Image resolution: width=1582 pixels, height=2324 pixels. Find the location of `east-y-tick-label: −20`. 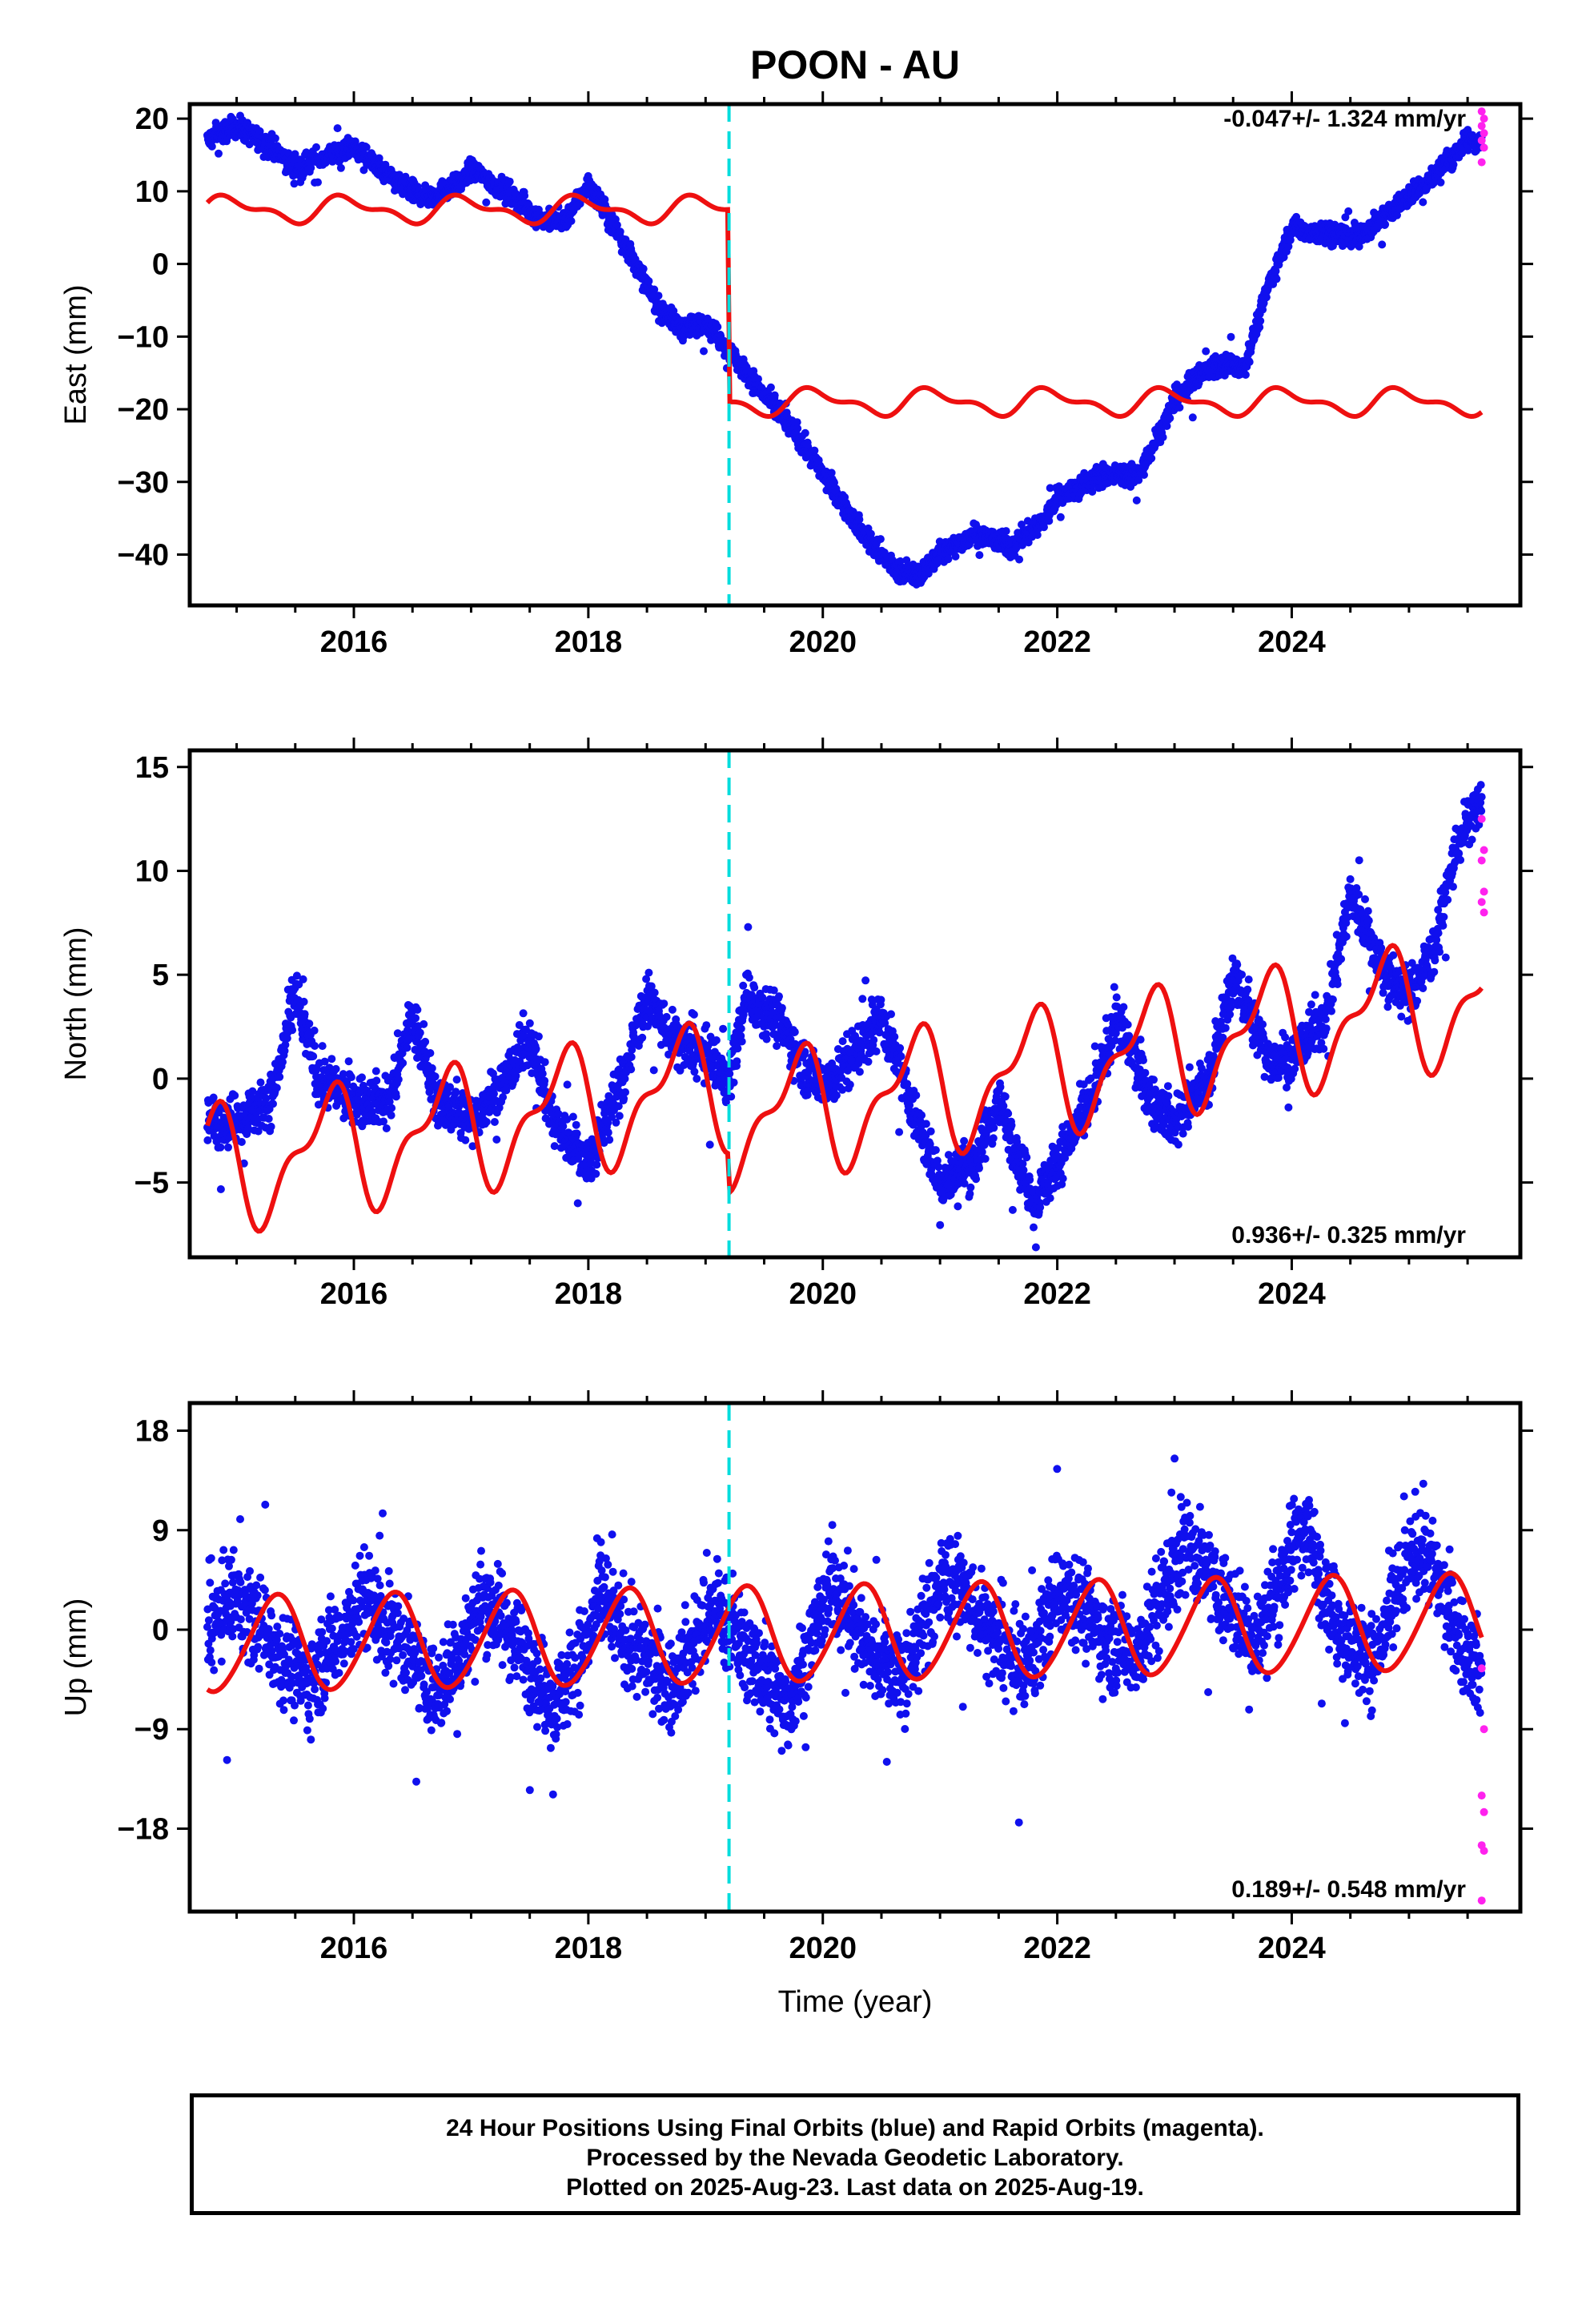

east-y-tick-label: −20 is located at coordinates (144, 410).